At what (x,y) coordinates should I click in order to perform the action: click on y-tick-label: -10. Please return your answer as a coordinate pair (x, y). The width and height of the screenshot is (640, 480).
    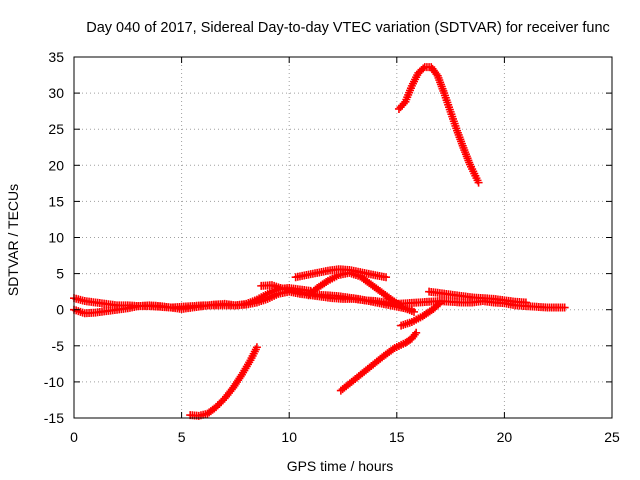
    Looking at the image, I should click on (54, 382).